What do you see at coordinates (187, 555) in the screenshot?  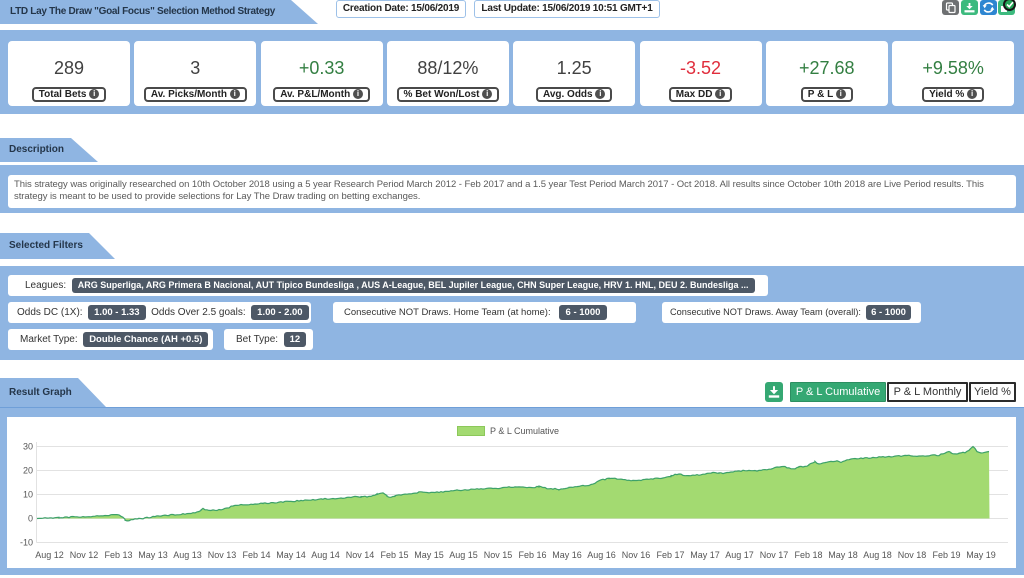 I see `svg-text: Aug 13` at bounding box center [187, 555].